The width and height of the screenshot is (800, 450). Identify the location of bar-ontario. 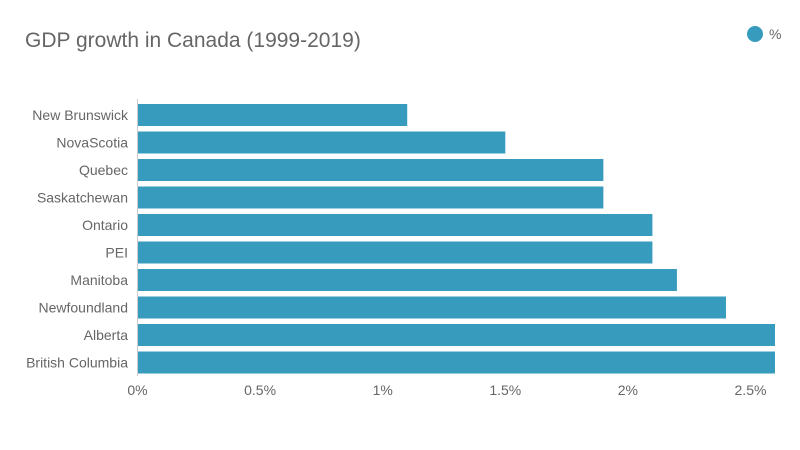
(395, 225).